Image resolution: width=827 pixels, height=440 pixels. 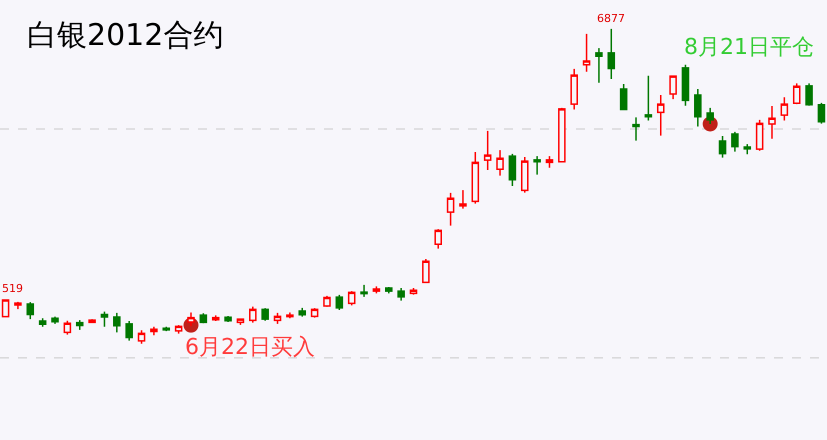 I want to click on text: 6877, so click(x=611, y=18).